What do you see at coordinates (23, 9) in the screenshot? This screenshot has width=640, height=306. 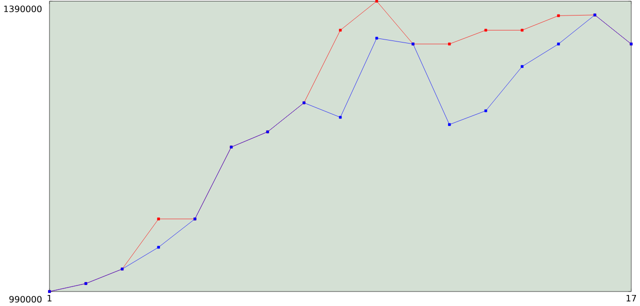 I see `y-tick-label: 1390000` at bounding box center [23, 9].